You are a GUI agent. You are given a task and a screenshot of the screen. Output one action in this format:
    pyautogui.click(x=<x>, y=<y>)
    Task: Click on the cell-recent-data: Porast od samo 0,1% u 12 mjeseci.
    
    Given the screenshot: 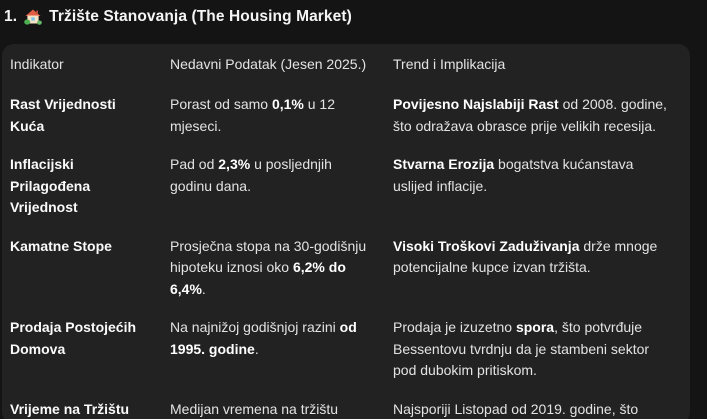 What is the action you would take?
    pyautogui.click(x=273, y=116)
    